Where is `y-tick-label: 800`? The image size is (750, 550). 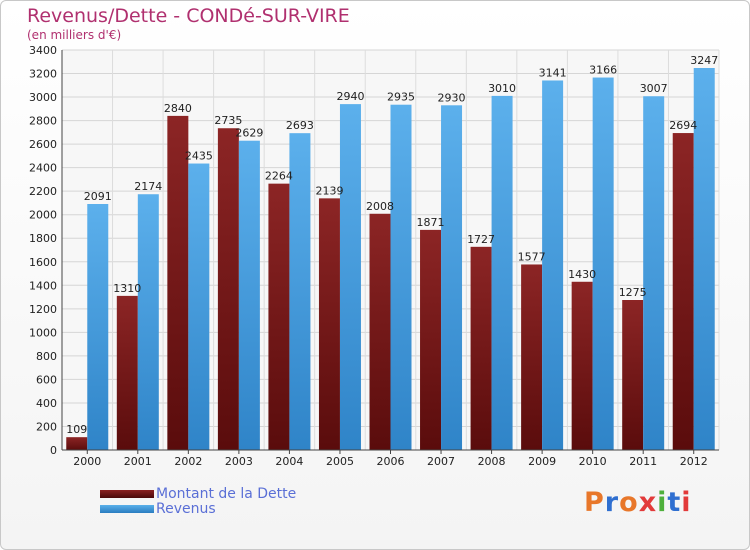
y-tick-label: 800 is located at coordinates (46, 356).